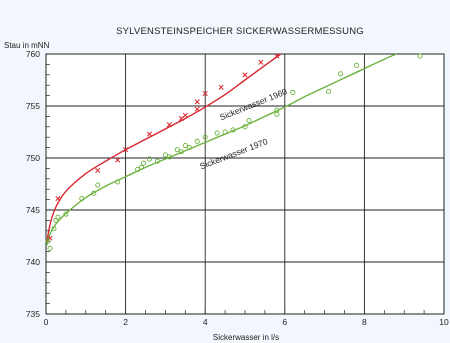 Image resolution: width=450 pixels, height=343 pixels. Describe the element at coordinates (33, 158) in the screenshot. I see `y-tick-label: 750` at that location.